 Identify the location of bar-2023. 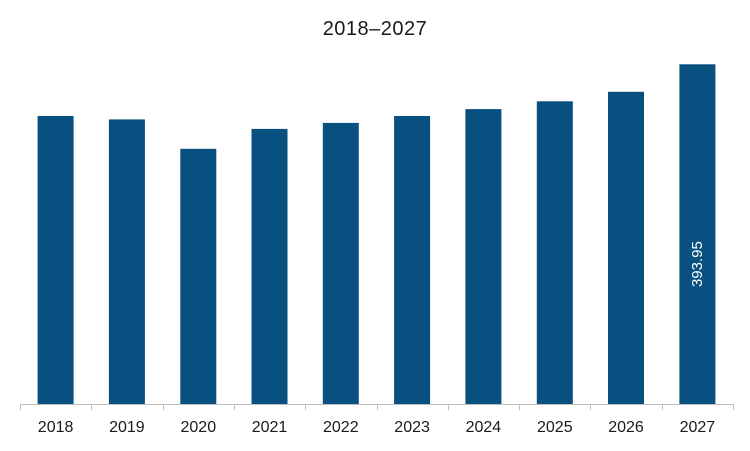
(412, 260).